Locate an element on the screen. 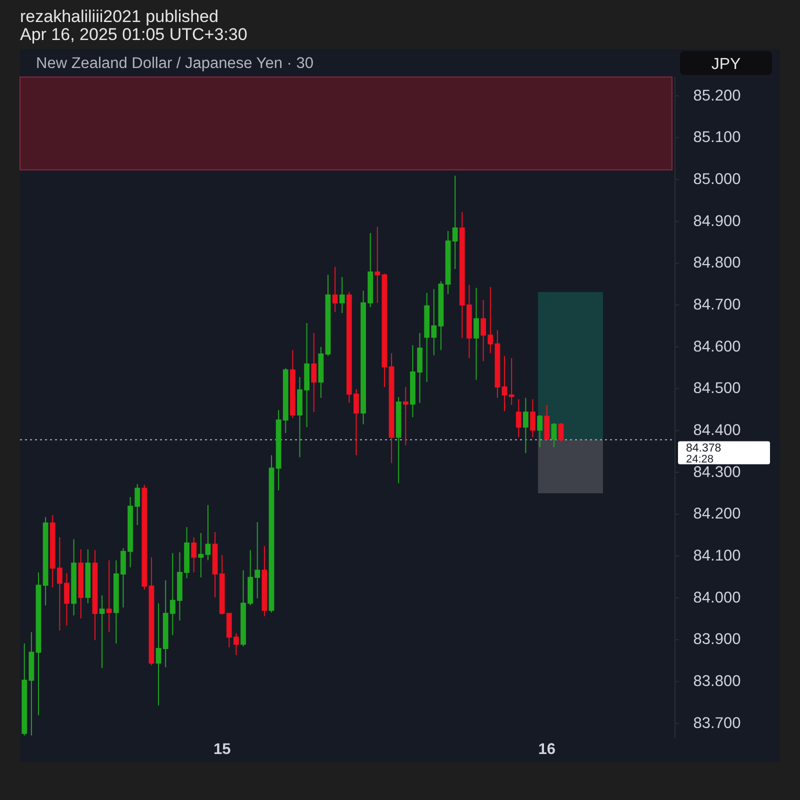 This screenshot has width=800, height=800. text: JPY is located at coordinates (726, 64).